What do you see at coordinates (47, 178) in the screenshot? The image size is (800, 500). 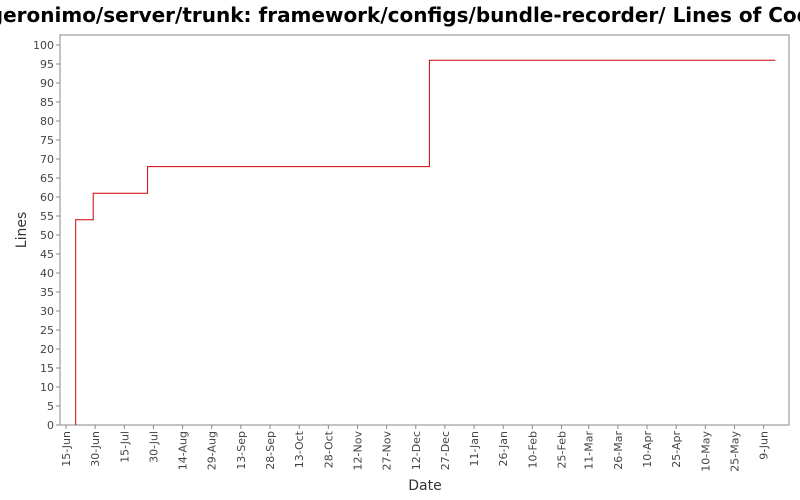 I see `y-tick-label: 65` at bounding box center [47, 178].